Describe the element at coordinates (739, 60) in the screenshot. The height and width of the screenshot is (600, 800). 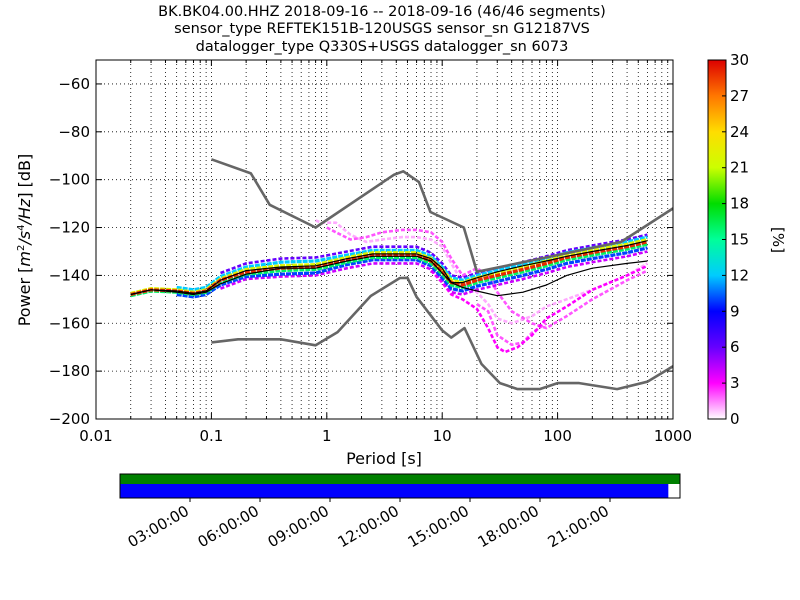
I see `colorbar-tick-label: 30` at that location.